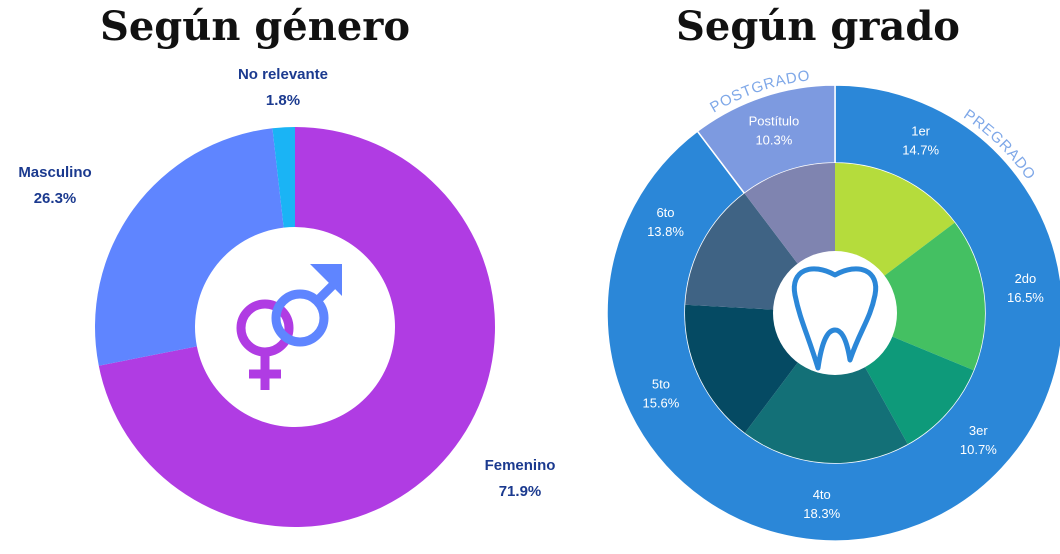 The height and width of the screenshot is (554, 1060). What do you see at coordinates (920, 131) in the screenshot?
I see `category-label: 1er` at bounding box center [920, 131].